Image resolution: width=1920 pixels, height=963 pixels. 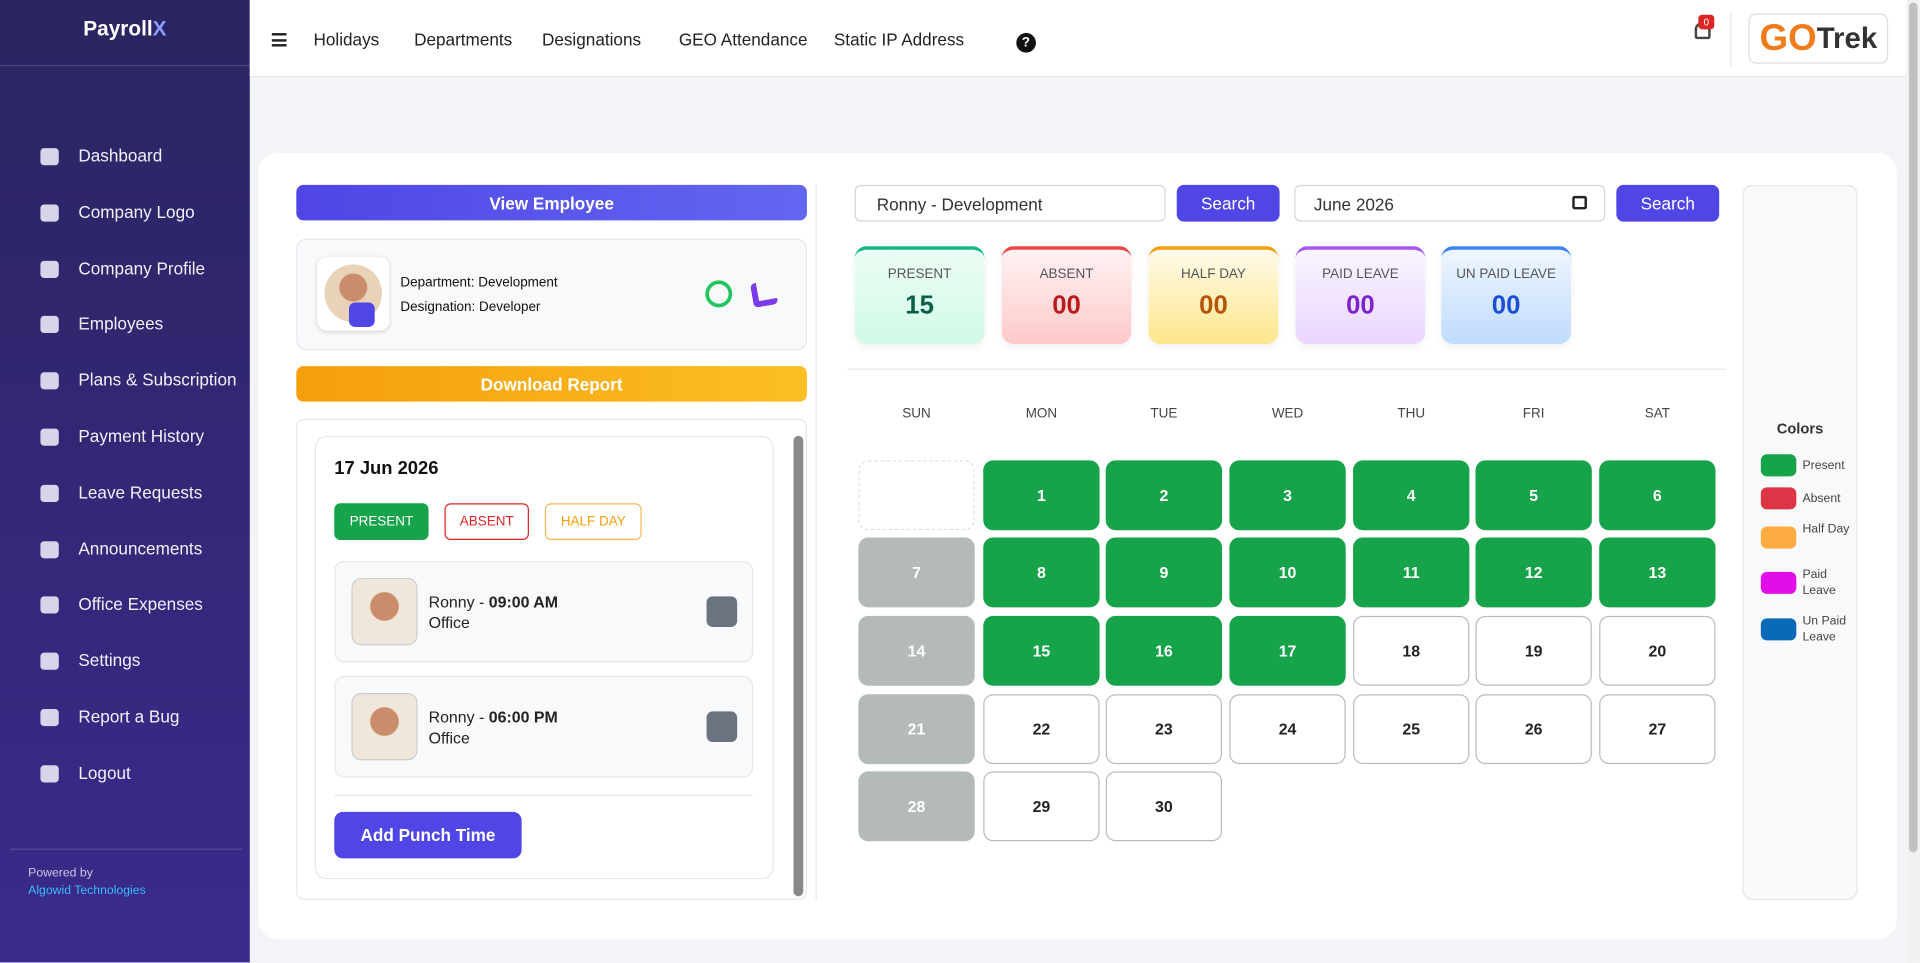 I want to click on menu-item: Office Expenses, so click(x=140, y=604).